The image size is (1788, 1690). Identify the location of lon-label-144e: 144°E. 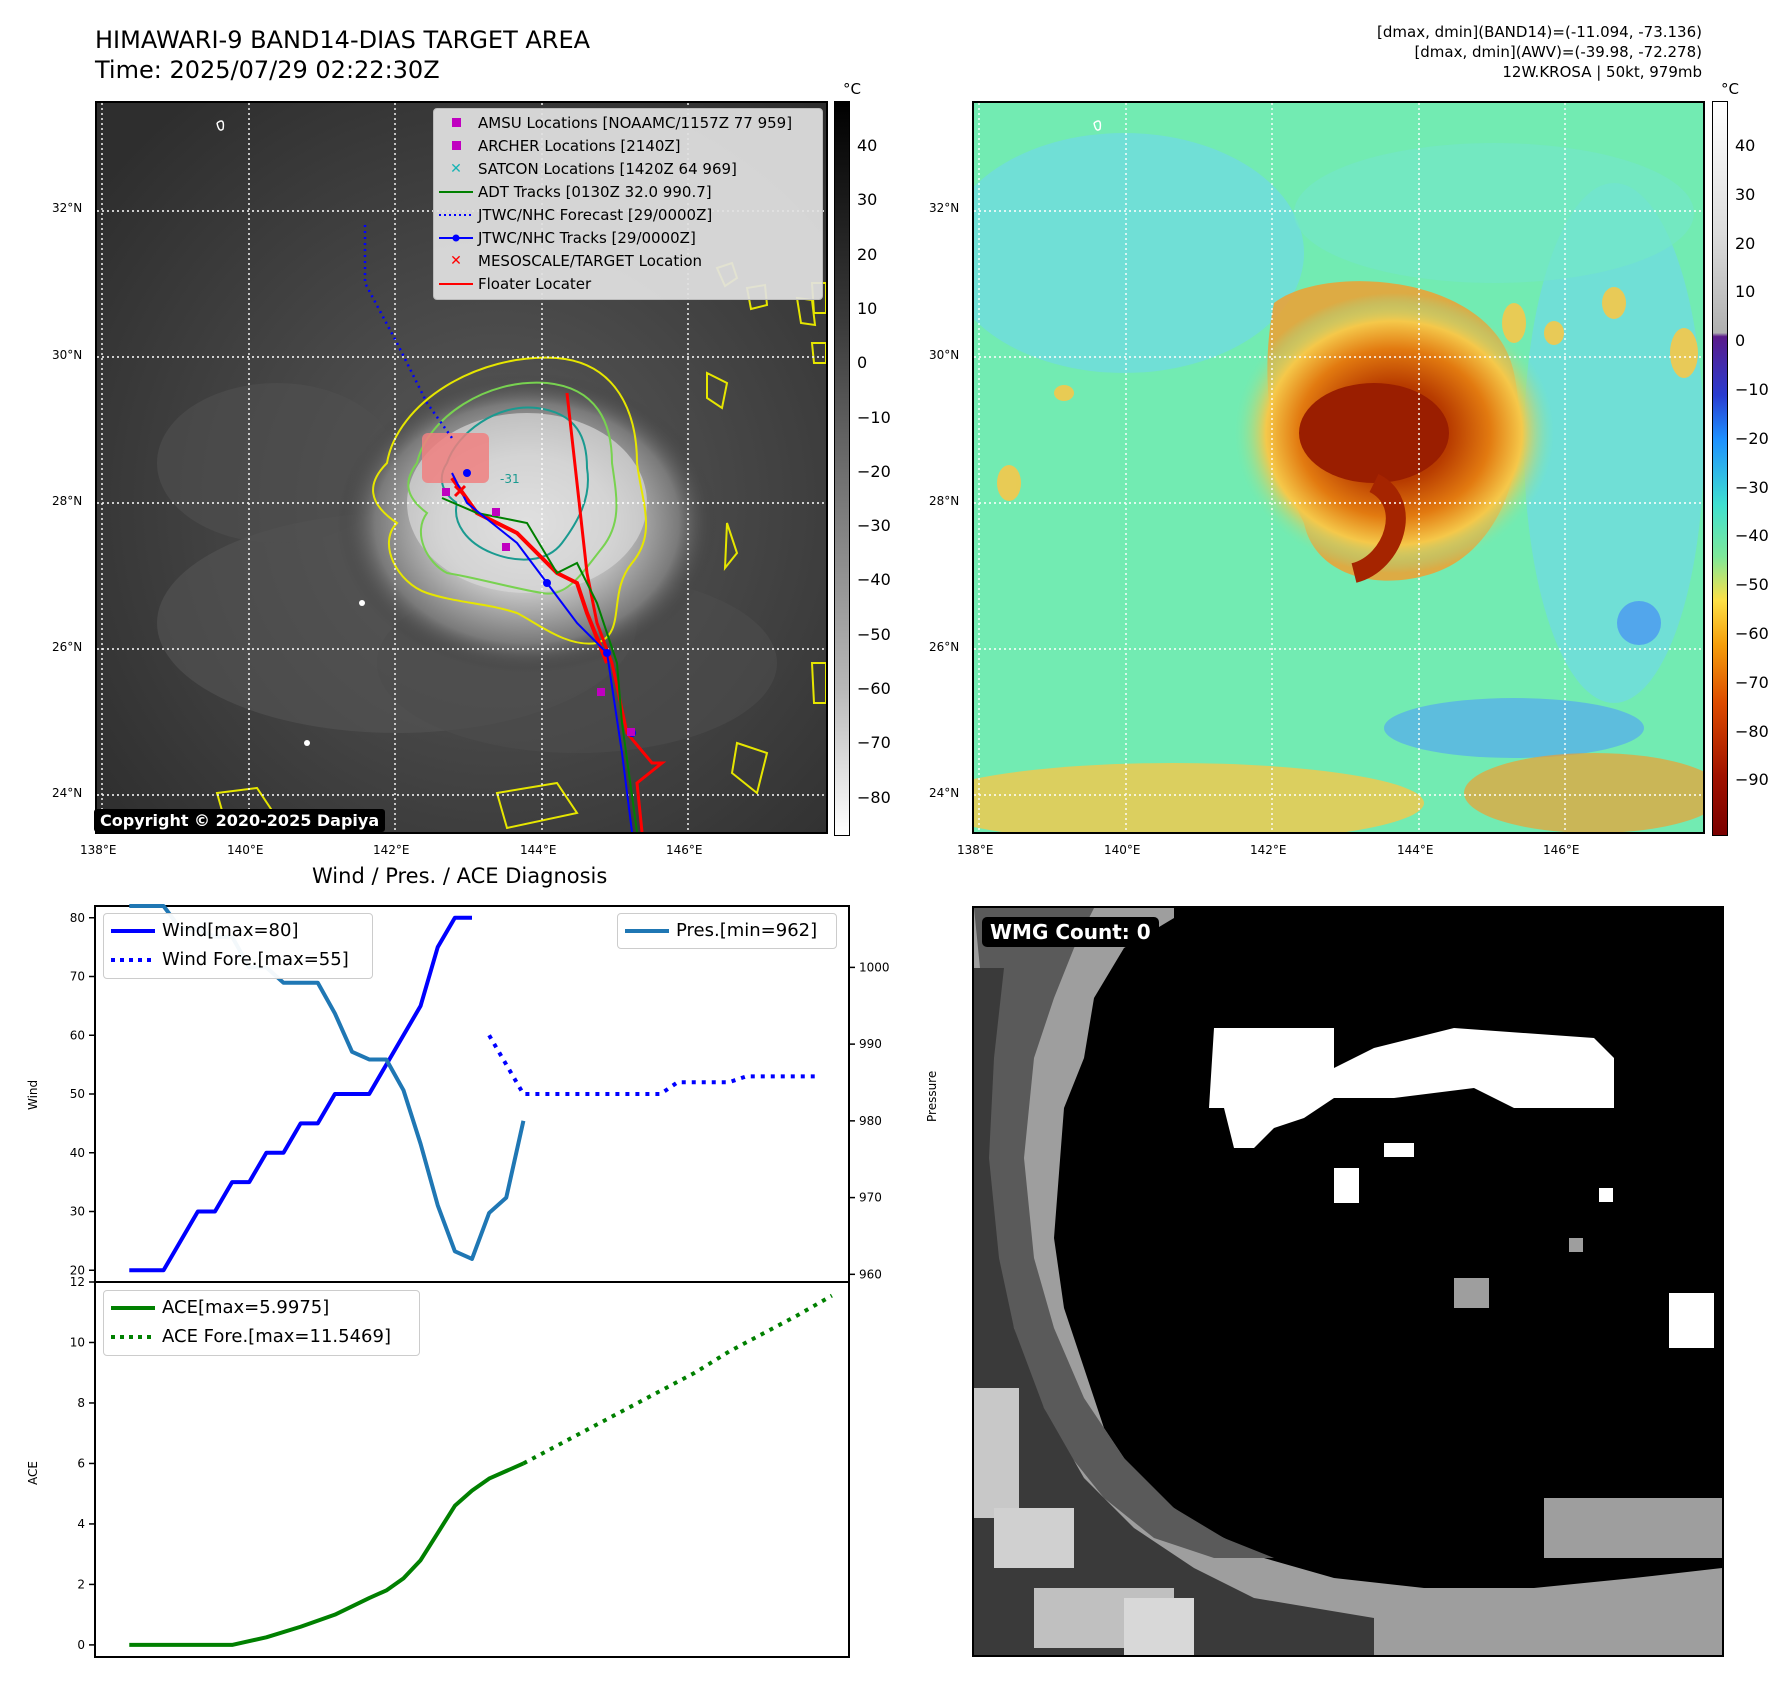
(538, 850).